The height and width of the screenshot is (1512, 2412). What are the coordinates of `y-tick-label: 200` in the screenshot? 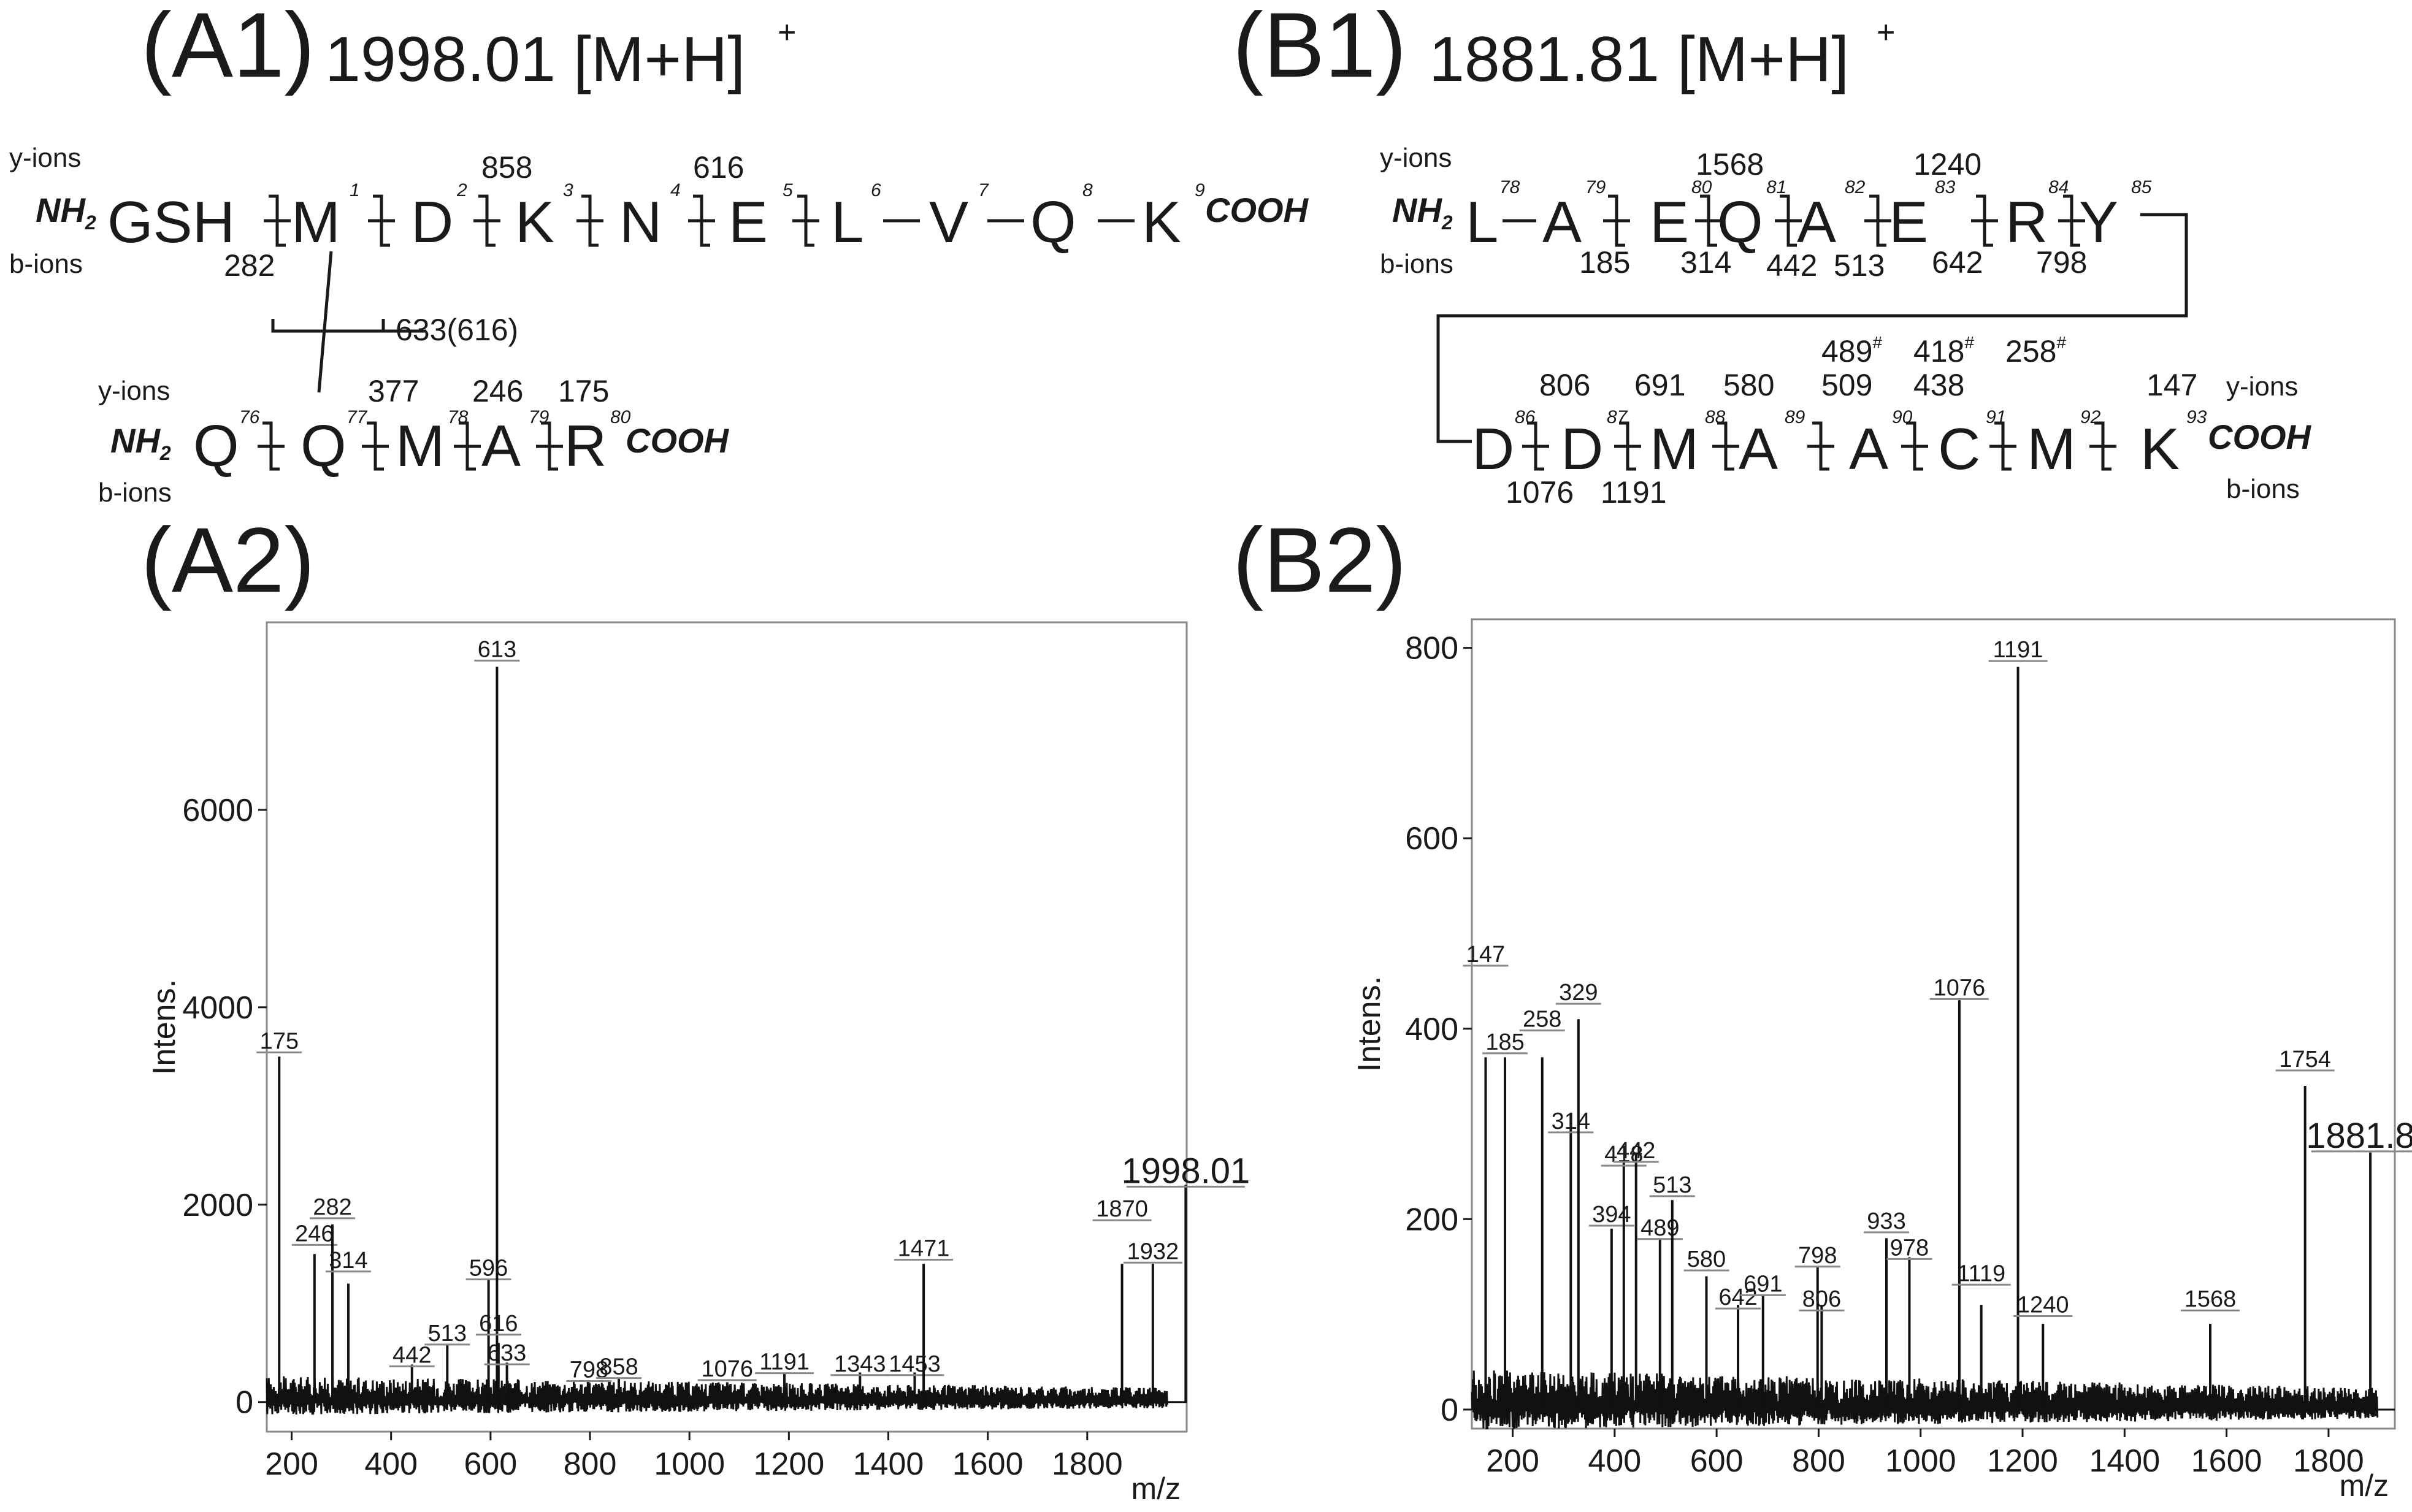 It's located at (1431, 1219).